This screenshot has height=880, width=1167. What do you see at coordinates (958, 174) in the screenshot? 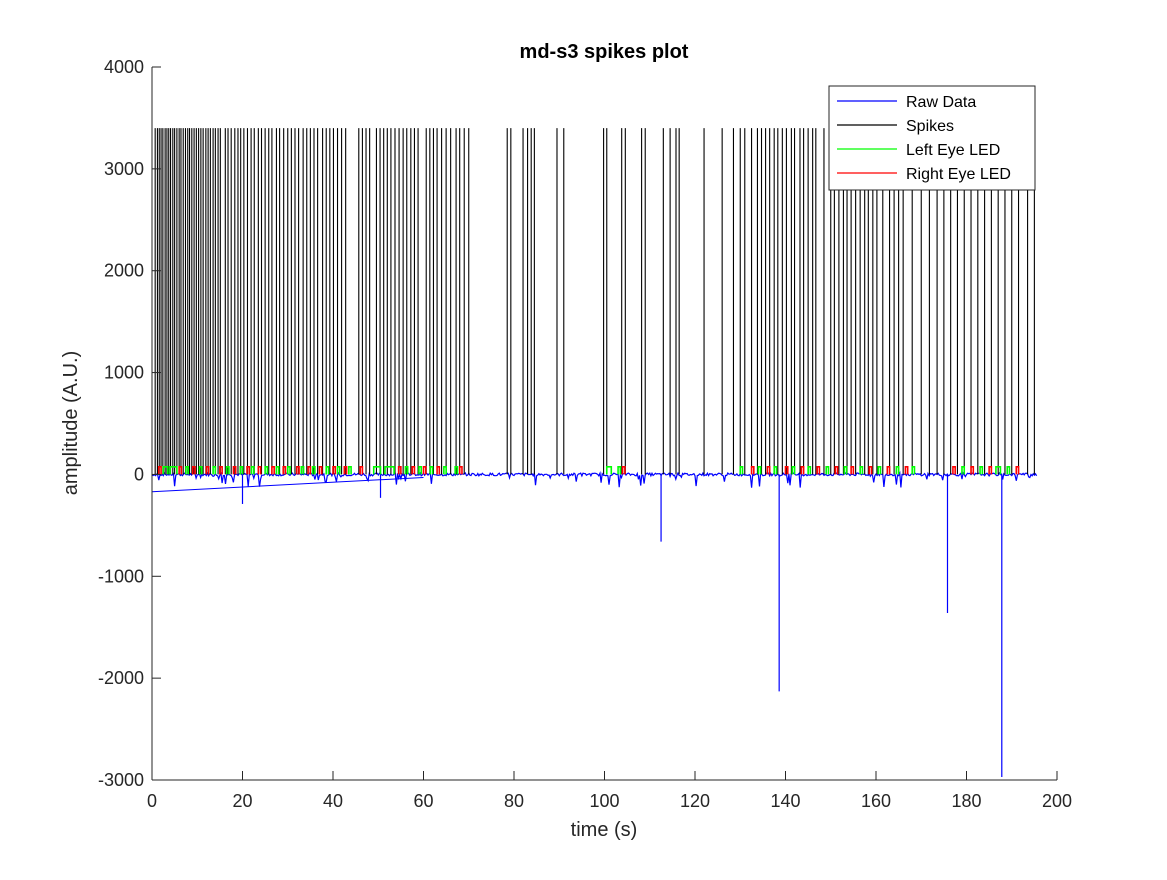
I see `legend-label-3: Right Eye LED` at bounding box center [958, 174].